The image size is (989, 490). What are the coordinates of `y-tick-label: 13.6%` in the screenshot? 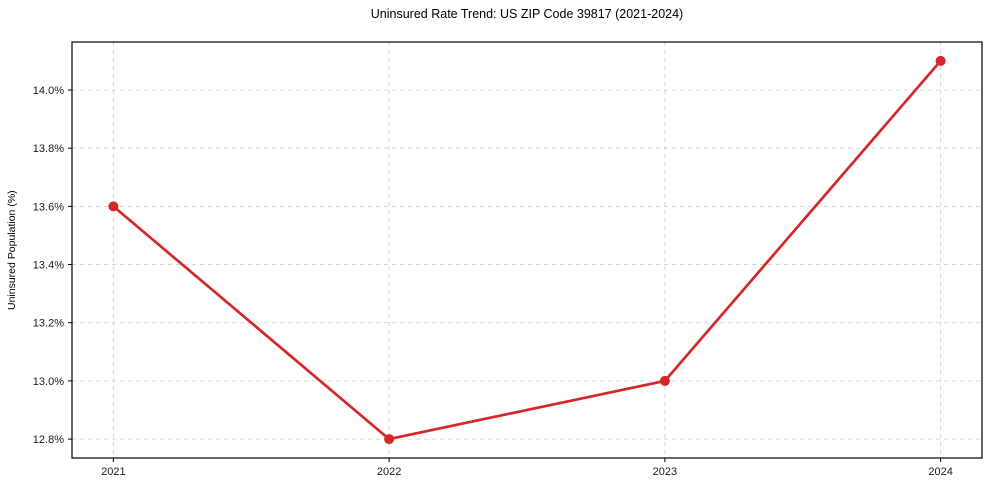 It's located at (48, 207).